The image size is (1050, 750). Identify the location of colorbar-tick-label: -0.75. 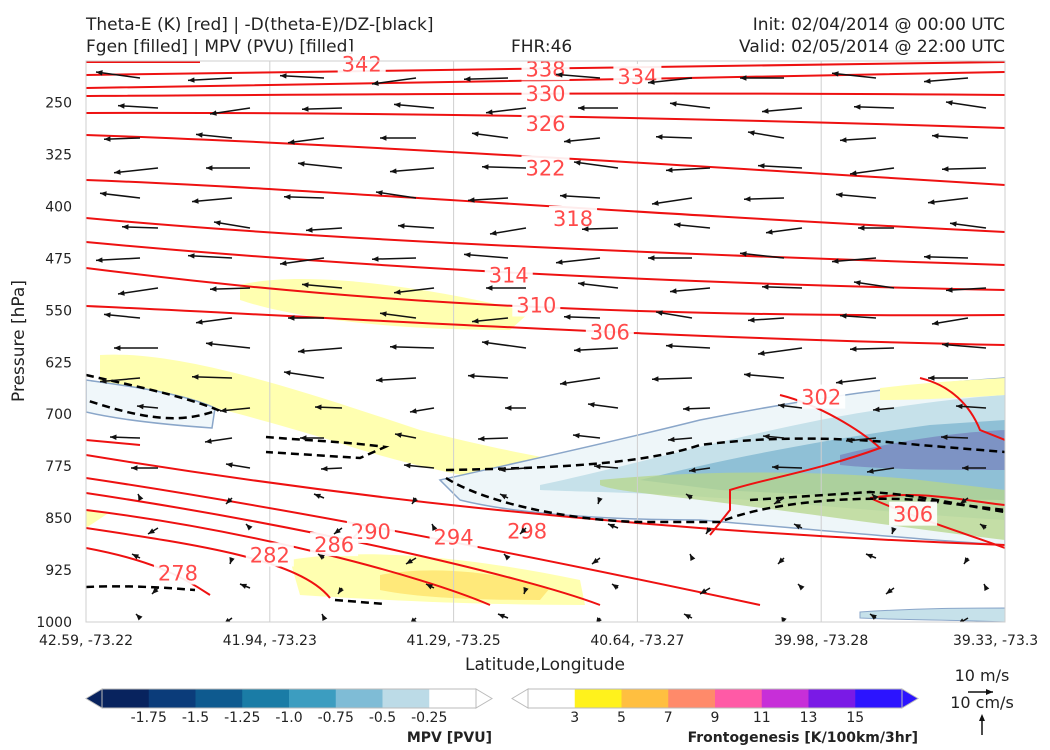
(336, 718).